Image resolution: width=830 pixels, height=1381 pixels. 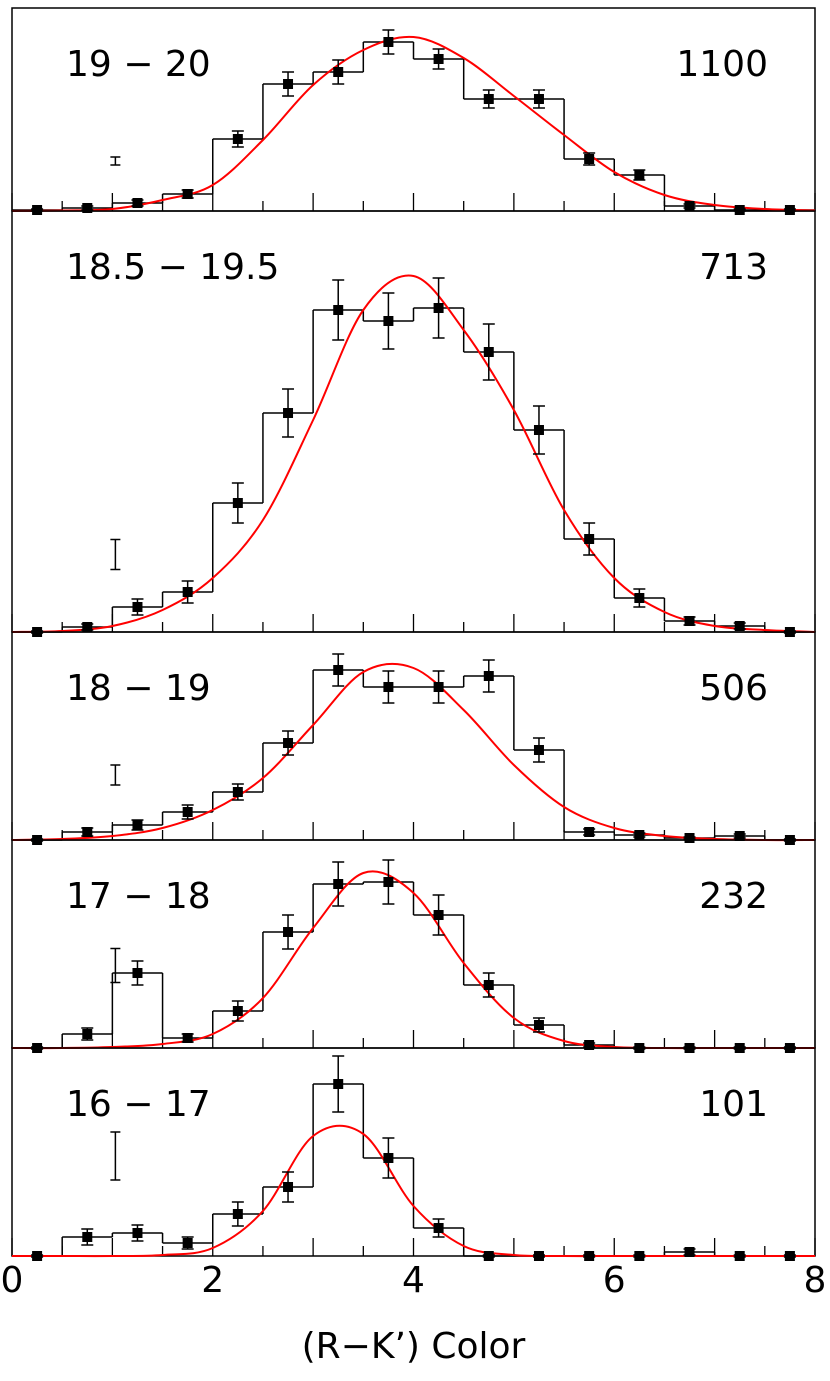 I want to click on x-tick-label: 0, so click(x=12, y=1280).